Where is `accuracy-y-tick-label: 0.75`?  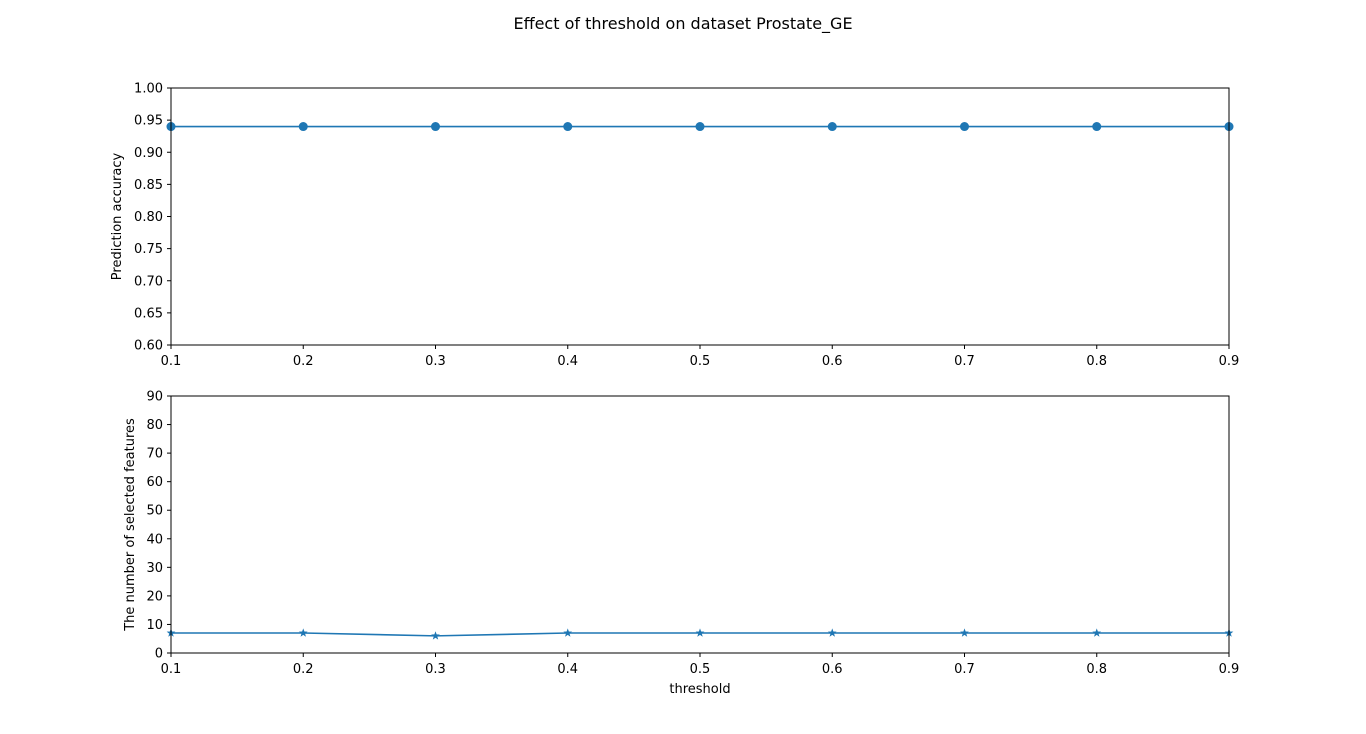 accuracy-y-tick-label: 0.75 is located at coordinates (148, 249).